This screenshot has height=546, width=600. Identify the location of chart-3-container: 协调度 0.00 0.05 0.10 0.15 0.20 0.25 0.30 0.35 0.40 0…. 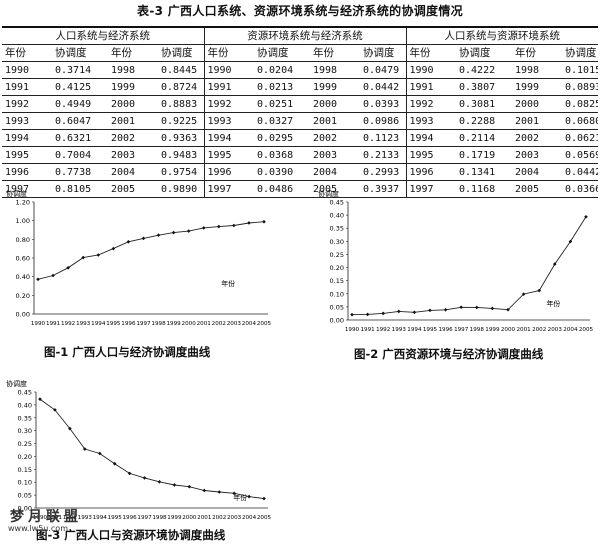
(140, 451).